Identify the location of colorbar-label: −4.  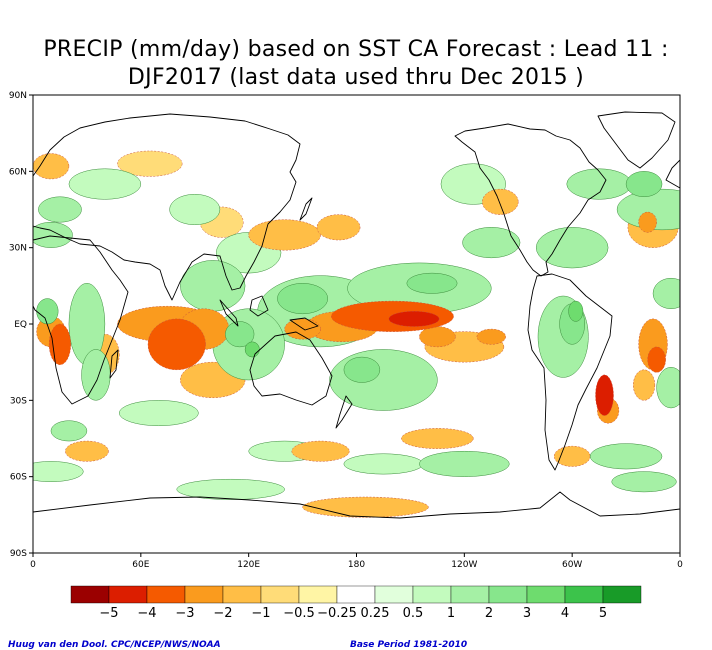
(146, 613).